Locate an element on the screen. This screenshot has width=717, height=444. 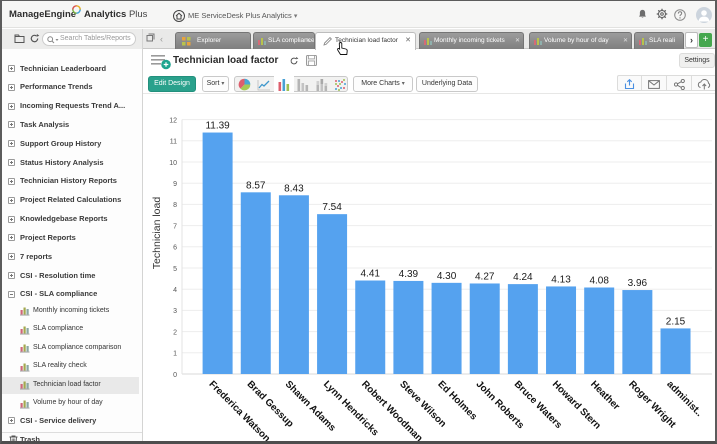
svg-text: 12 is located at coordinates (173, 120).